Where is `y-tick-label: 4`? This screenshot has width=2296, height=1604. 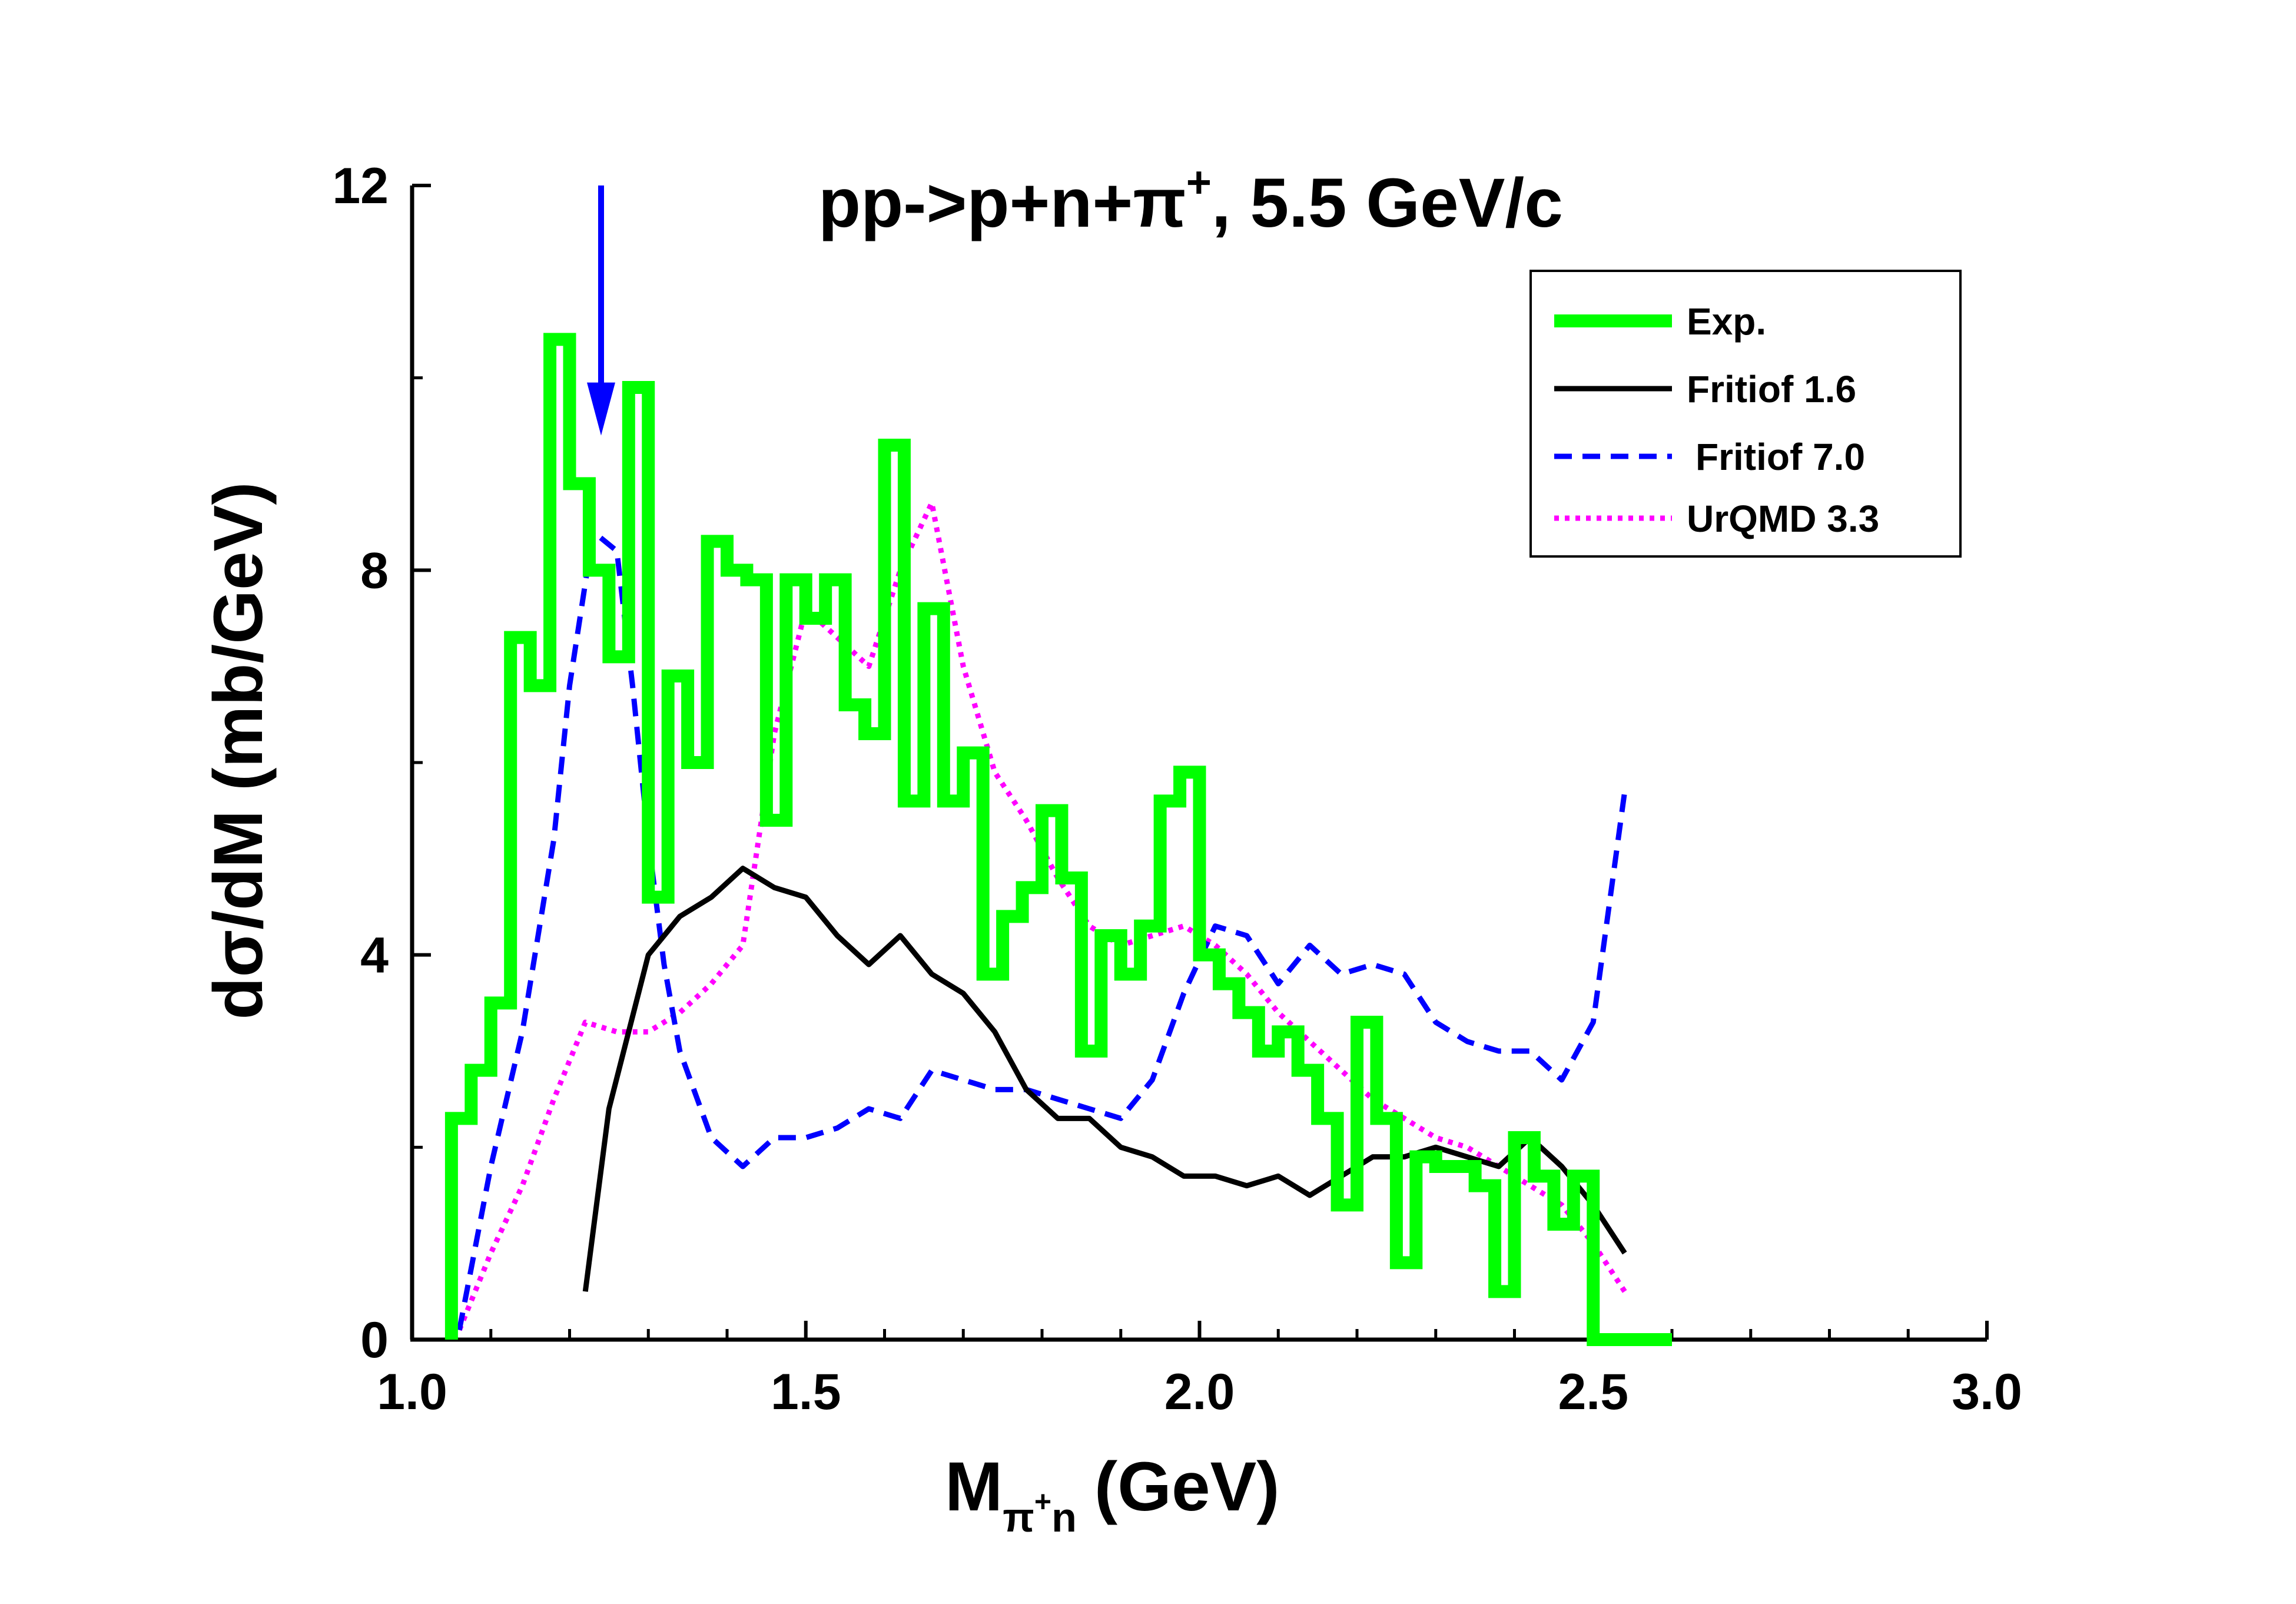
y-tick-label: 4 is located at coordinates (374, 956).